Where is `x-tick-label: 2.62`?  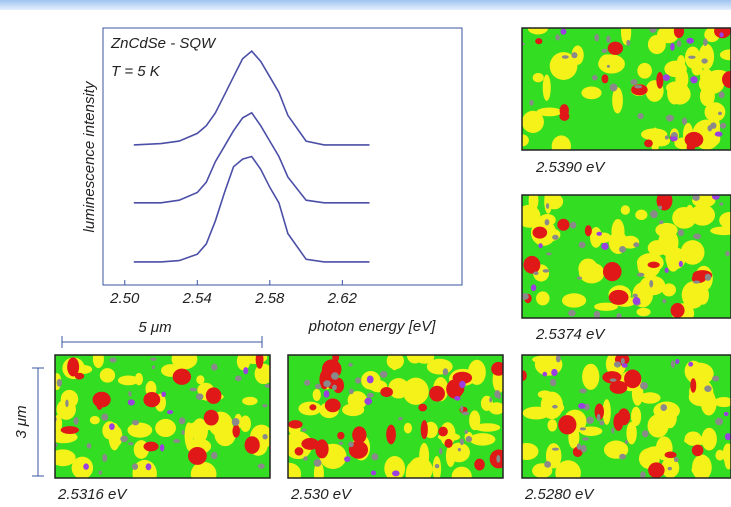
x-tick-label: 2.62 is located at coordinates (342, 298).